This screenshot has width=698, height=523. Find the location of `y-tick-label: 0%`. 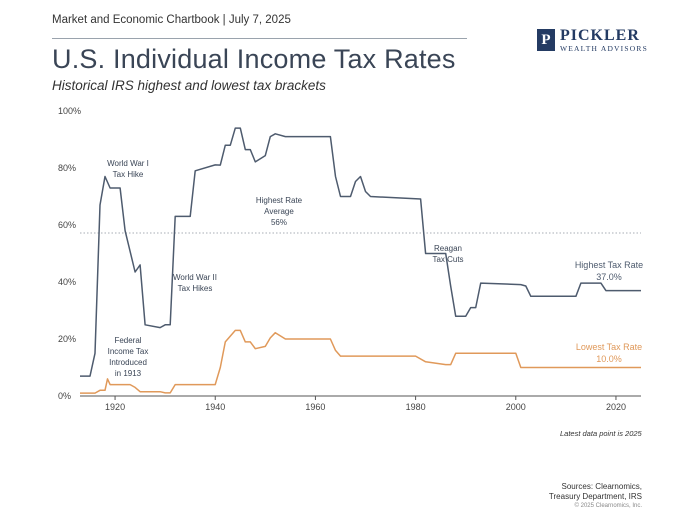

y-tick-label: 0% is located at coordinates (64, 396).